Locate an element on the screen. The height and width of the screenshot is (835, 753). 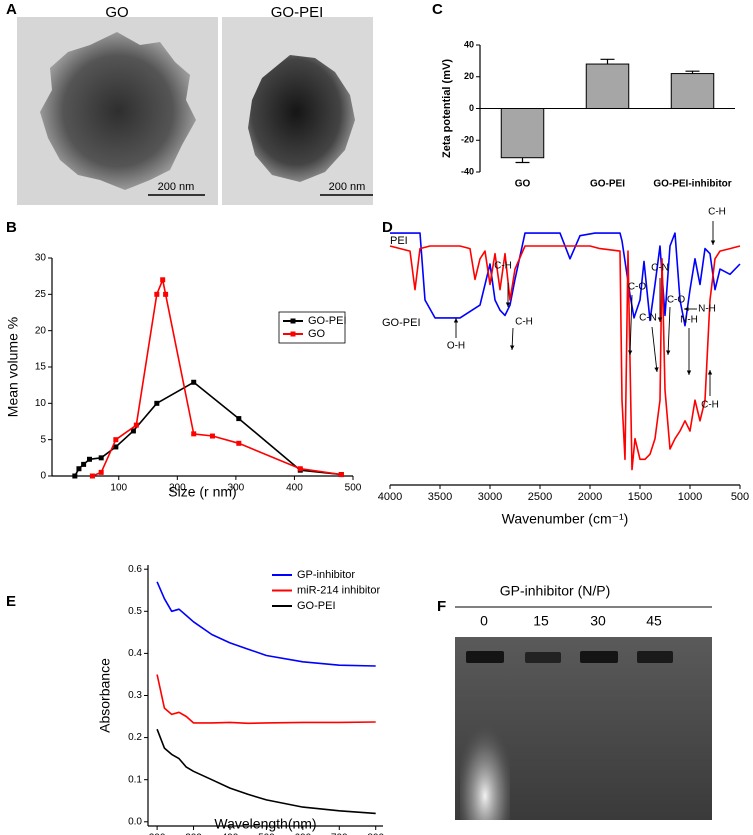
gel-title: GP-inhibitor (N/P) is located at coordinates (555, 591).